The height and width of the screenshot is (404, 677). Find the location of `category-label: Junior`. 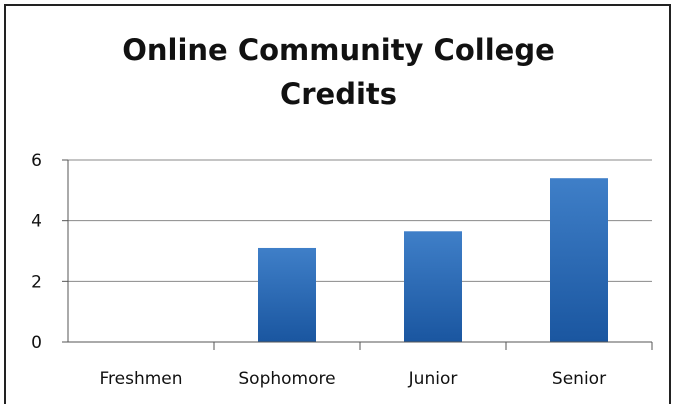

category-label: Junior is located at coordinates (433, 379).